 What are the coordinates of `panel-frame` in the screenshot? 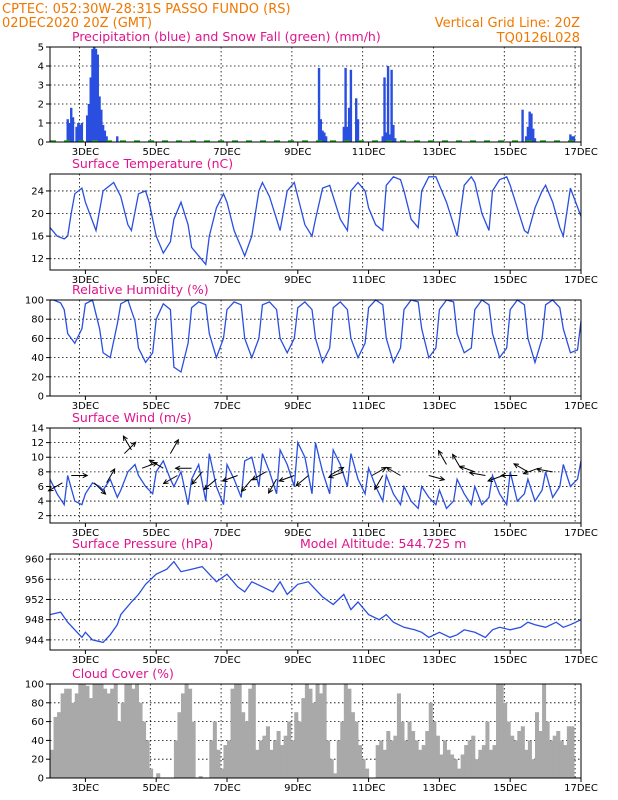 It's located at (315, 94).